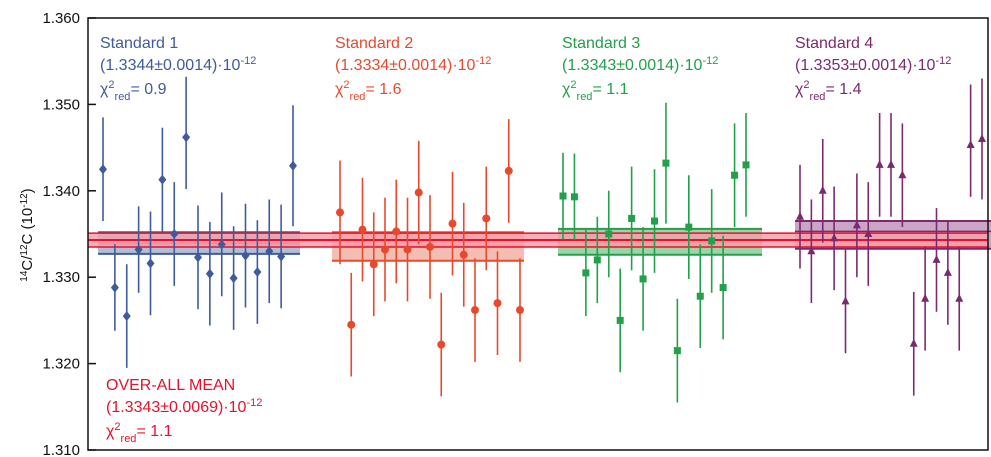  I want to click on series-name-standard-2: Standard 2, so click(374, 43).